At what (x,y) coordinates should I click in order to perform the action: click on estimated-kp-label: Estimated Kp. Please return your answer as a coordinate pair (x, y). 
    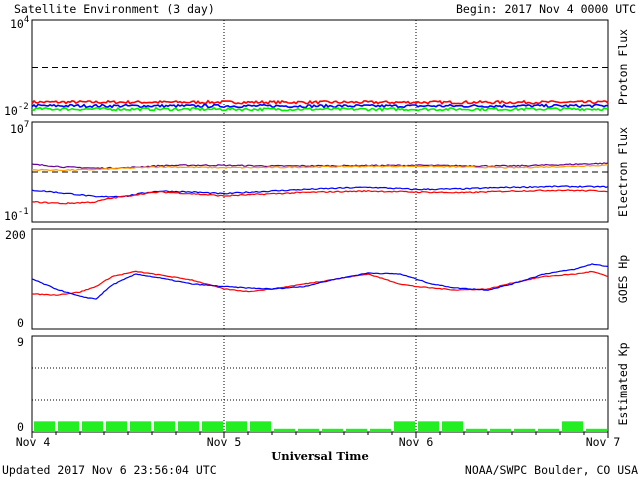
    Looking at the image, I should click on (623, 383).